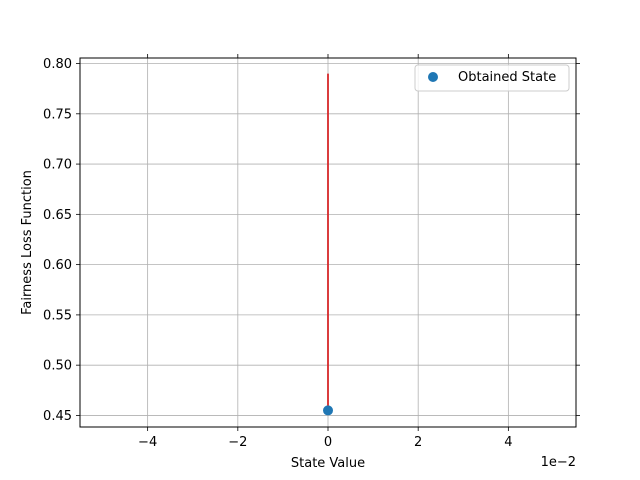 This screenshot has height=480, width=640. I want to click on y-tick-label: 0.75, so click(57, 114).